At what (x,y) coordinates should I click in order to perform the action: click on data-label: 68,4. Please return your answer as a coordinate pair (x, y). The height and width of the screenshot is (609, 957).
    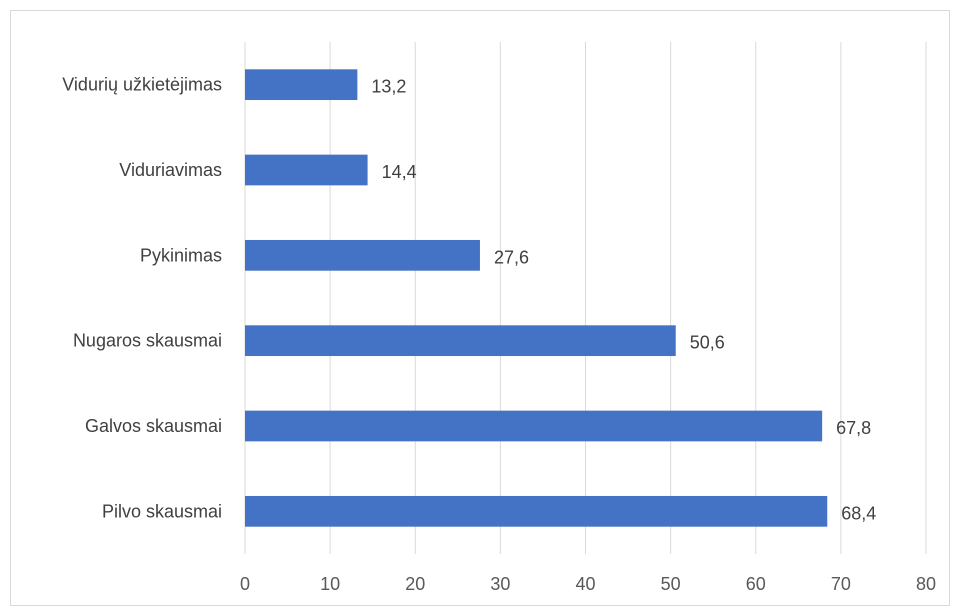
    Looking at the image, I should click on (858, 513).